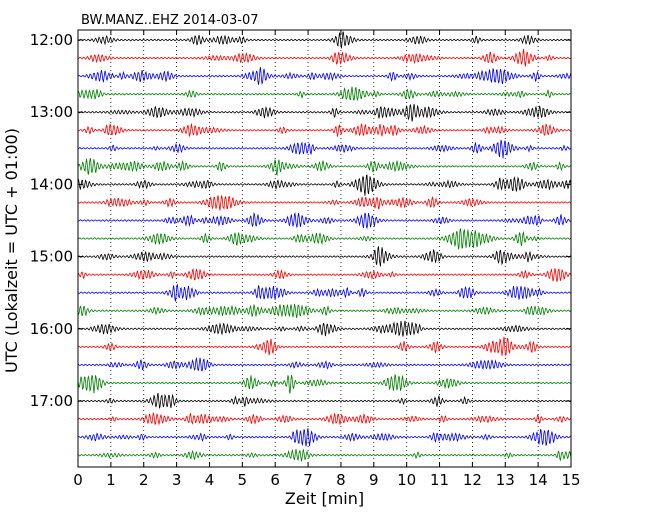 Image resolution: width=650 pixels, height=520 pixels. I want to click on x-tick-label: 1, so click(111, 480).